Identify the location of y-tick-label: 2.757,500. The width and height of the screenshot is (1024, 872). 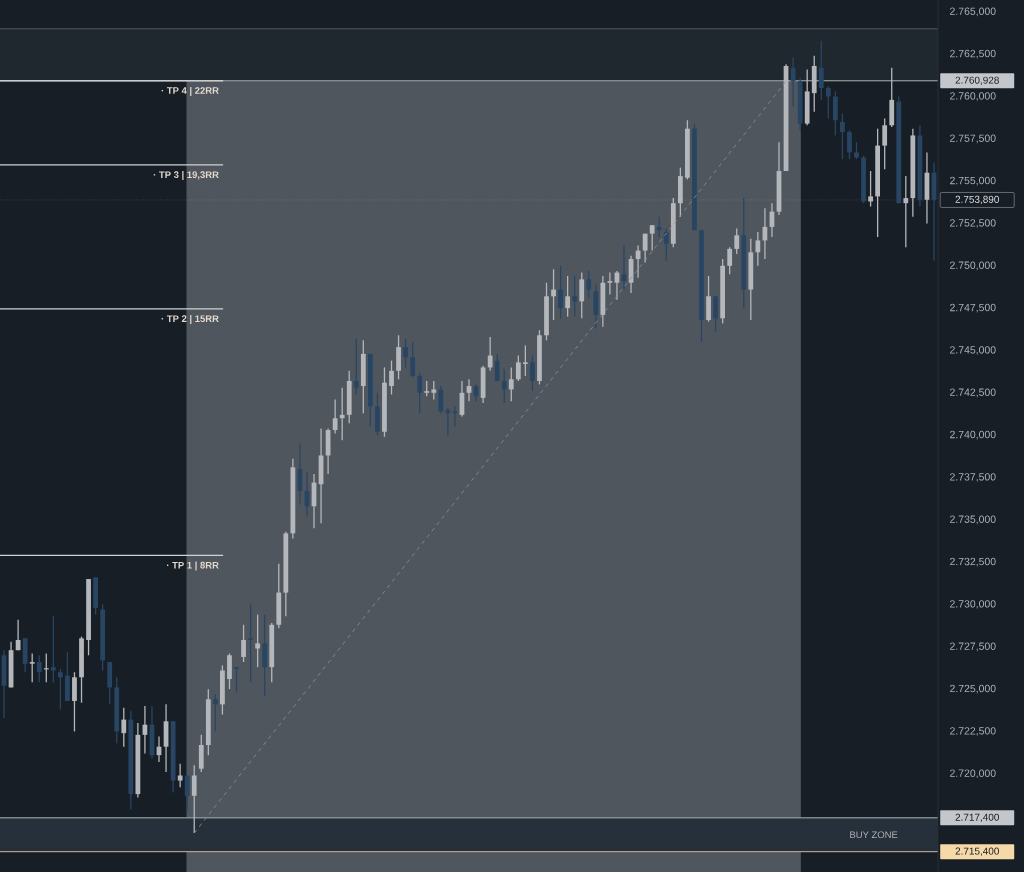
(973, 139).